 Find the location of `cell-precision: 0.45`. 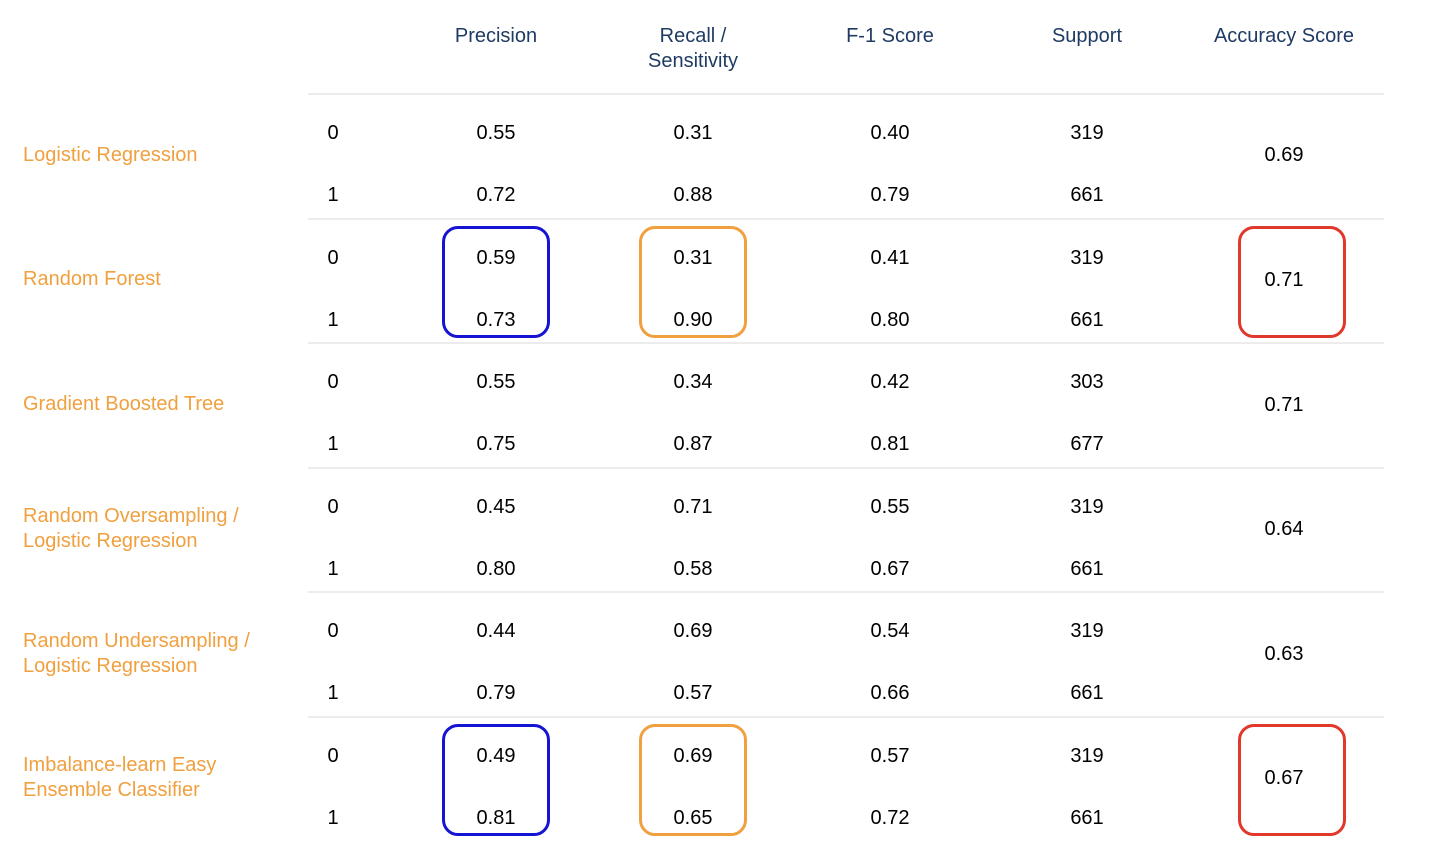

cell-precision: 0.45 is located at coordinates (496, 506).